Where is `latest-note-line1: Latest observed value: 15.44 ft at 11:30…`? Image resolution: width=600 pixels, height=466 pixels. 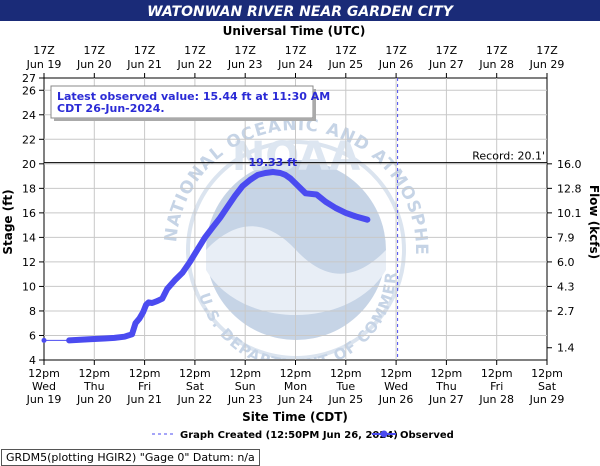
latest-note-line1: Latest observed value: 15.44 ft at 11:30… is located at coordinates (193, 96).